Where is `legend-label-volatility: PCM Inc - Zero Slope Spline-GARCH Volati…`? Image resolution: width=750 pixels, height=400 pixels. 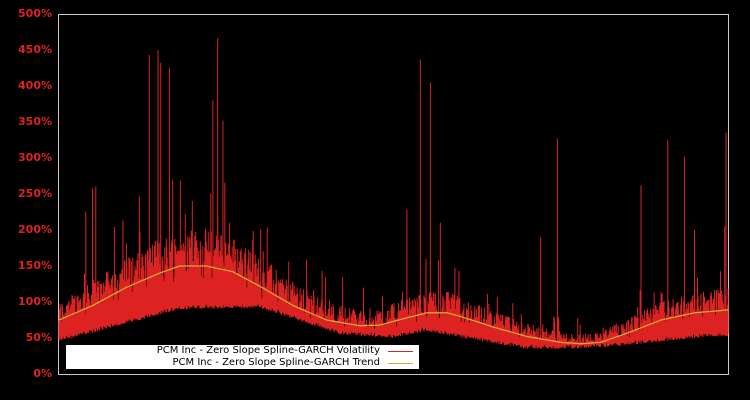
legend-label-volatility: PCM Inc - Zero Slope Spline-GARCH Volati… is located at coordinates (268, 350).